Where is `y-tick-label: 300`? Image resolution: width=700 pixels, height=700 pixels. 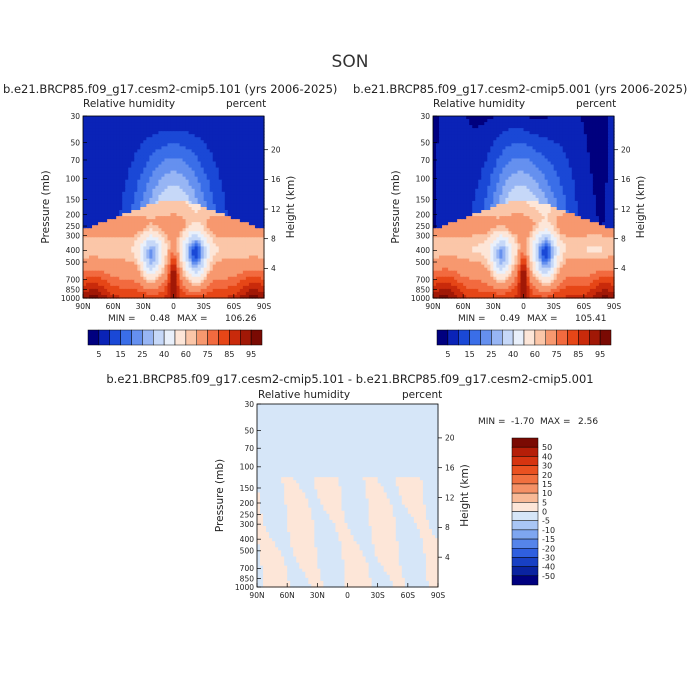
y-tick-label: 300 is located at coordinates (73, 235).